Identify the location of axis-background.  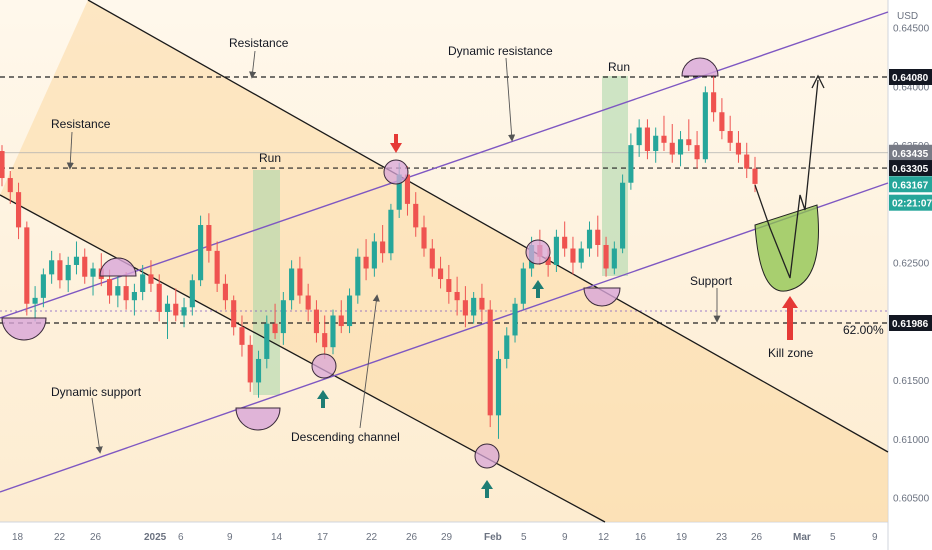
(910, 275).